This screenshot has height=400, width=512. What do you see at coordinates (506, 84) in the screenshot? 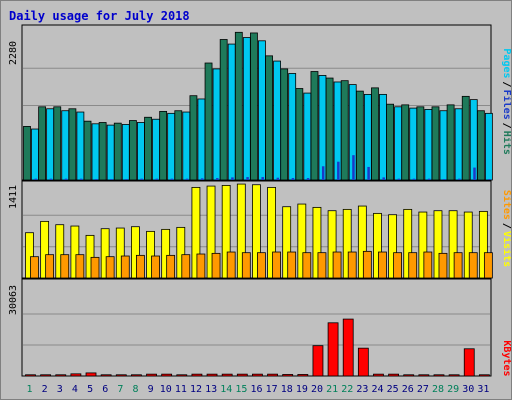
I see `legend-hits-files-pages-1: /` at bounding box center [506, 84].